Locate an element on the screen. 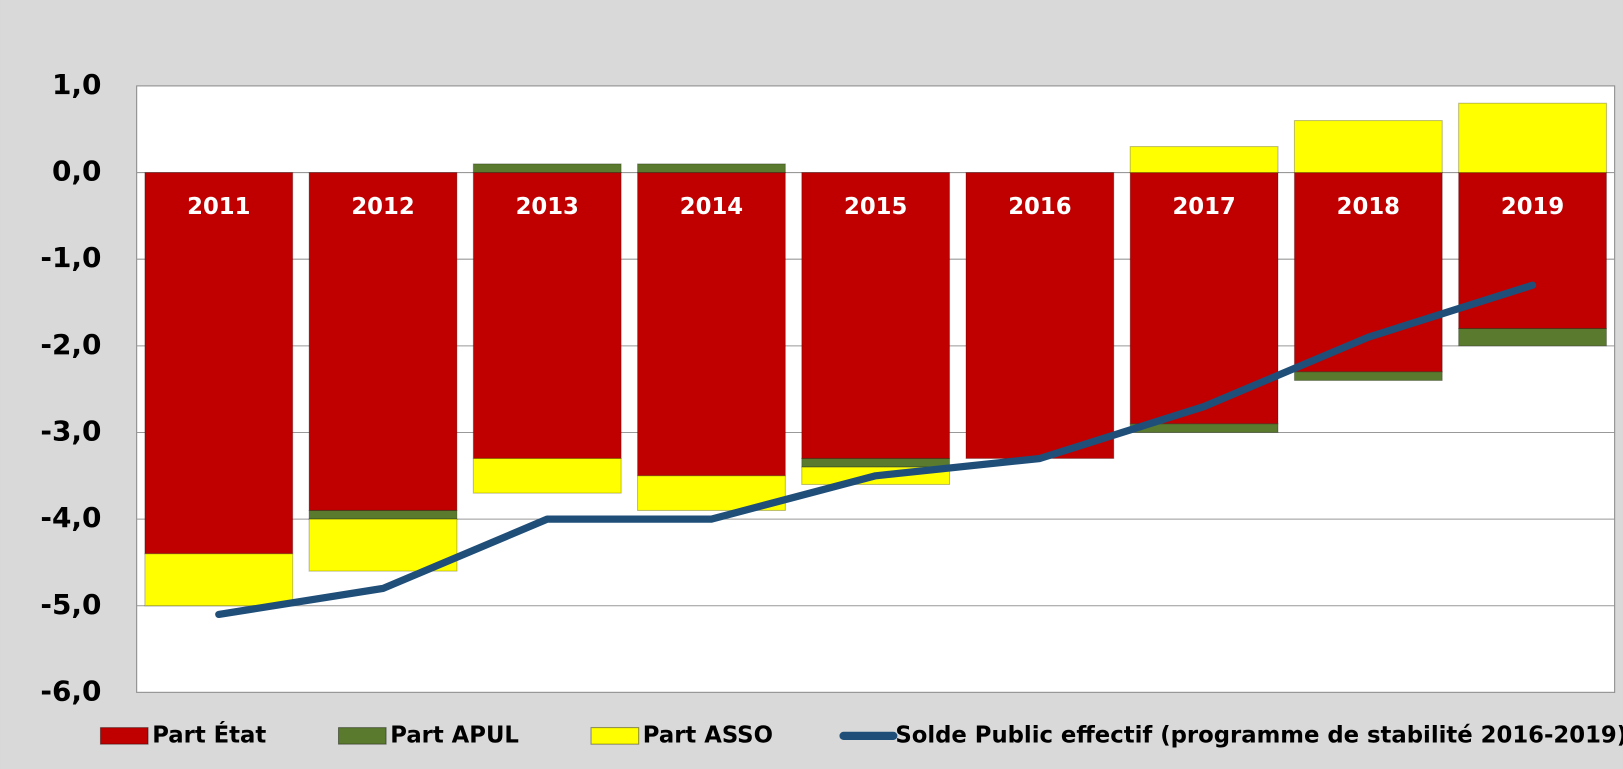 This screenshot has height=769, width=1623. category-label: 2015 is located at coordinates (875, 207).